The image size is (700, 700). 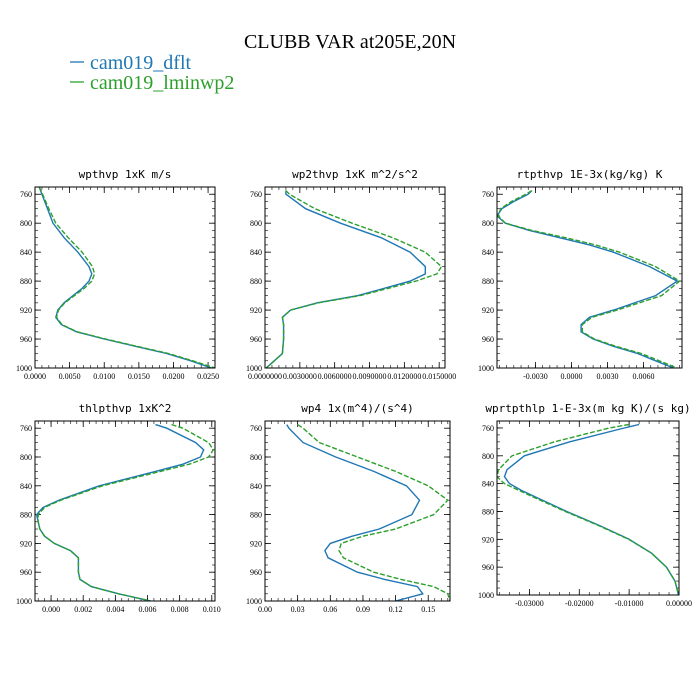 I want to click on x-tick-label: 0.0120000, so click(x=404, y=376).